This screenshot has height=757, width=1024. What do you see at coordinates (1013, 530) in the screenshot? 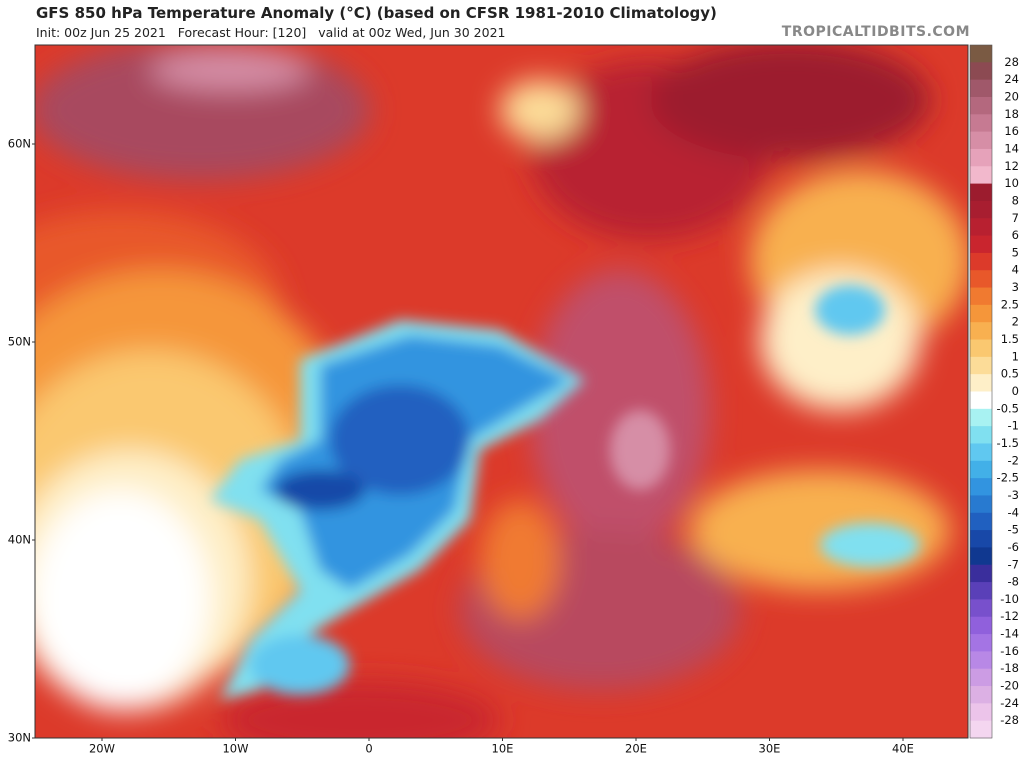
I see `colorbar-label: -5` at bounding box center [1013, 530].